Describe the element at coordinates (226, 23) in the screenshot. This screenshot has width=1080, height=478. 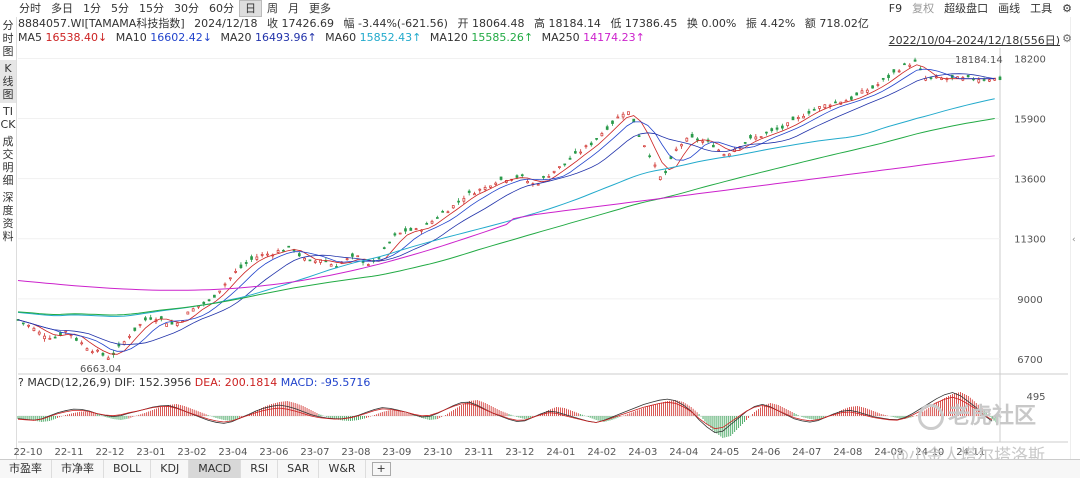
I see `quote-date: 2024/12/18` at that location.